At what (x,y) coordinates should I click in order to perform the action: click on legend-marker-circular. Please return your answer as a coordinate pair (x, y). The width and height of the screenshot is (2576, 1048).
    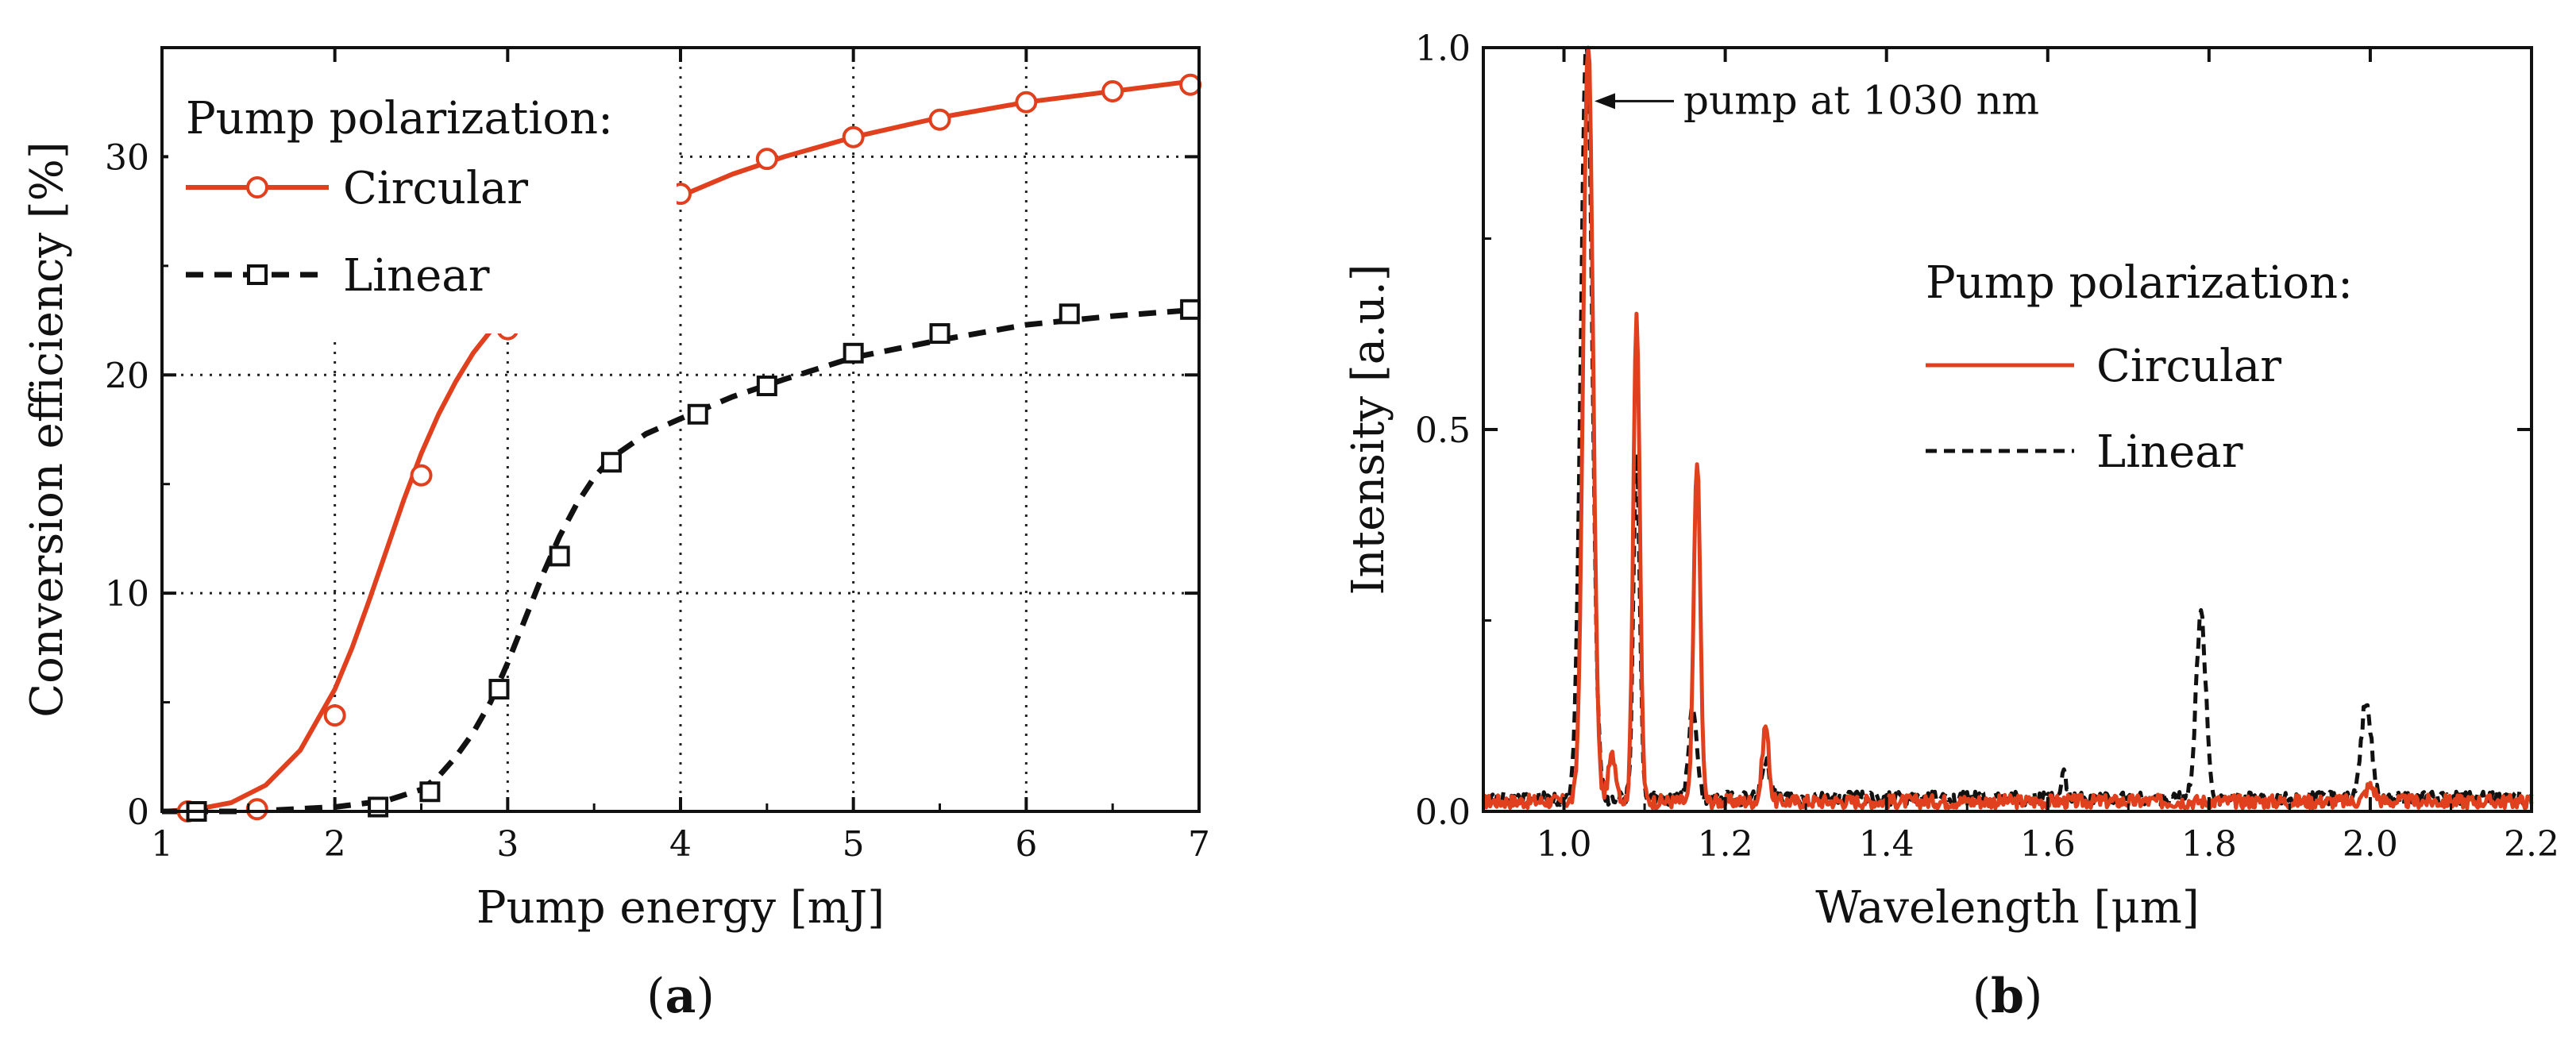
    Looking at the image, I should click on (257, 187).